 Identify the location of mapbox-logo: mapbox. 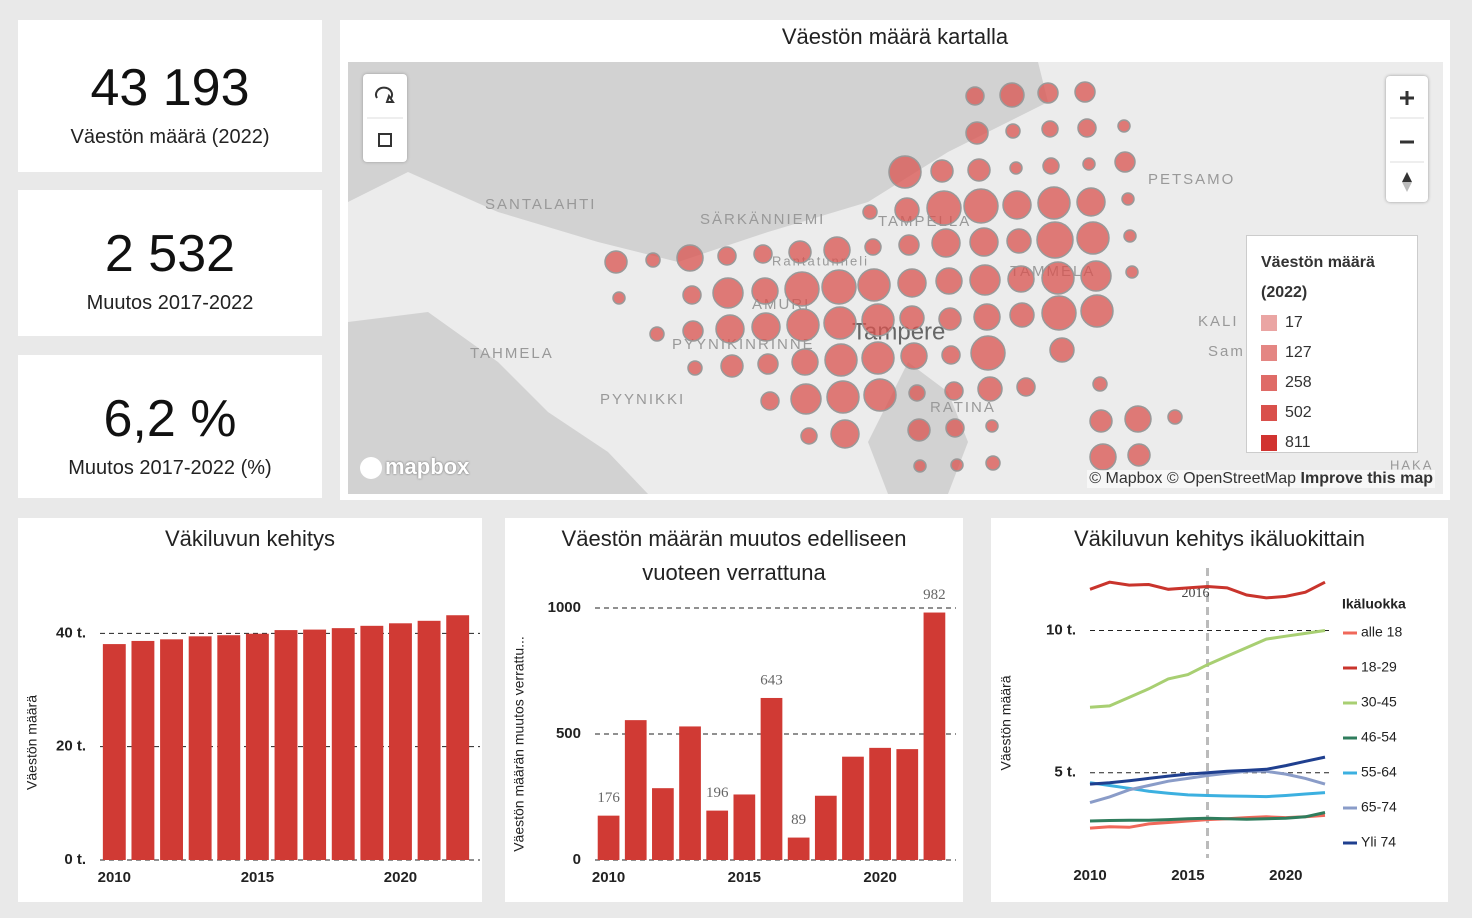
(414, 467).